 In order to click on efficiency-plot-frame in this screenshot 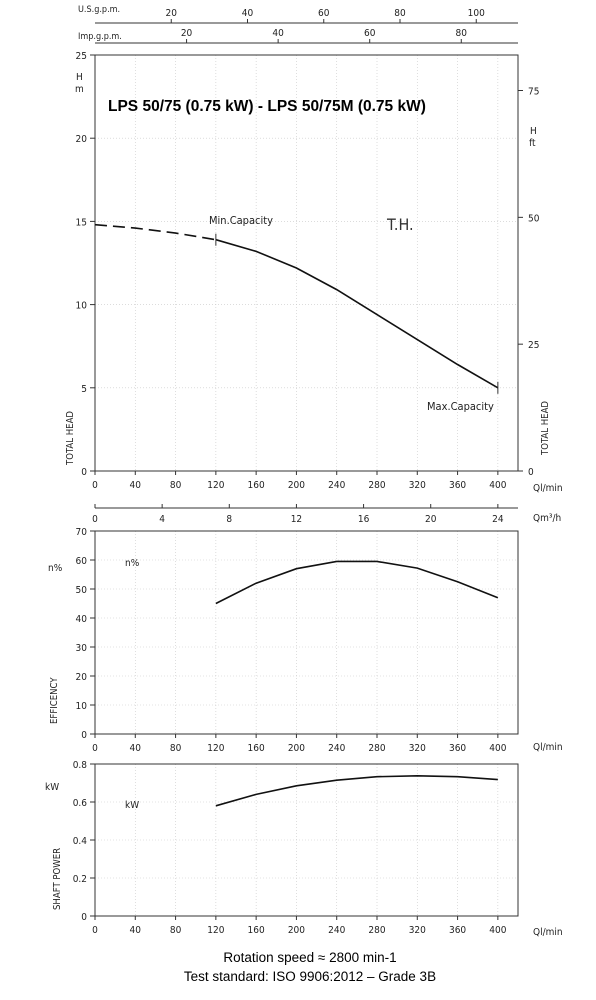, I will do `click(306, 632)`.